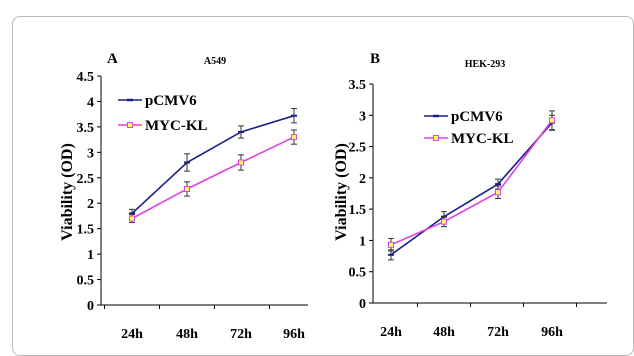  What do you see at coordinates (215, 61) in the screenshot?
I see `chart-title: A549` at bounding box center [215, 61].